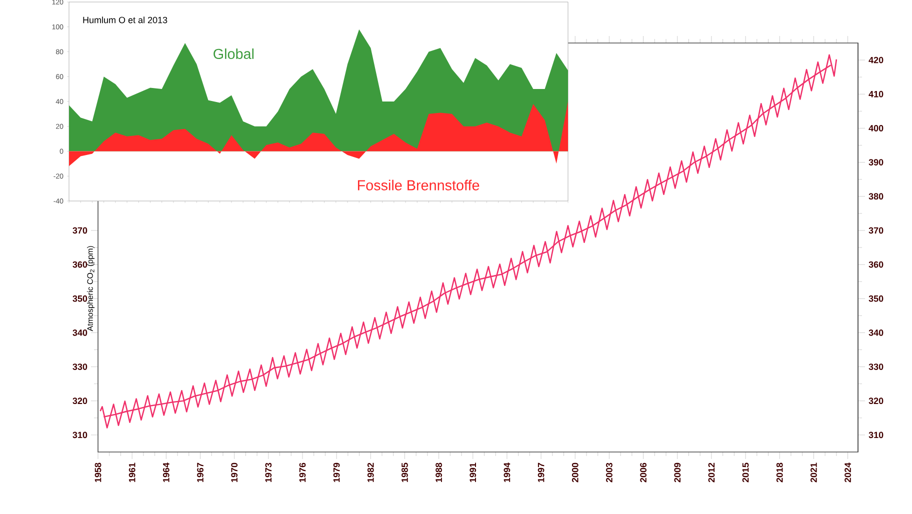  Describe the element at coordinates (876, 196) in the screenshot. I see `y2-tick-label: 380` at that location.